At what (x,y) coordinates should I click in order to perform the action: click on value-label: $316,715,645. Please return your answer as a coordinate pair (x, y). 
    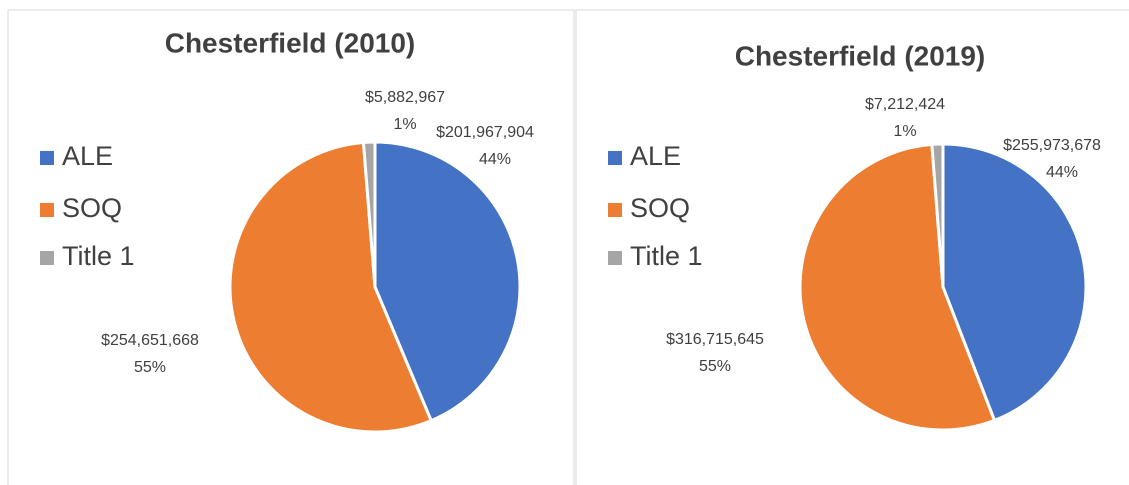
    Looking at the image, I should click on (715, 339).